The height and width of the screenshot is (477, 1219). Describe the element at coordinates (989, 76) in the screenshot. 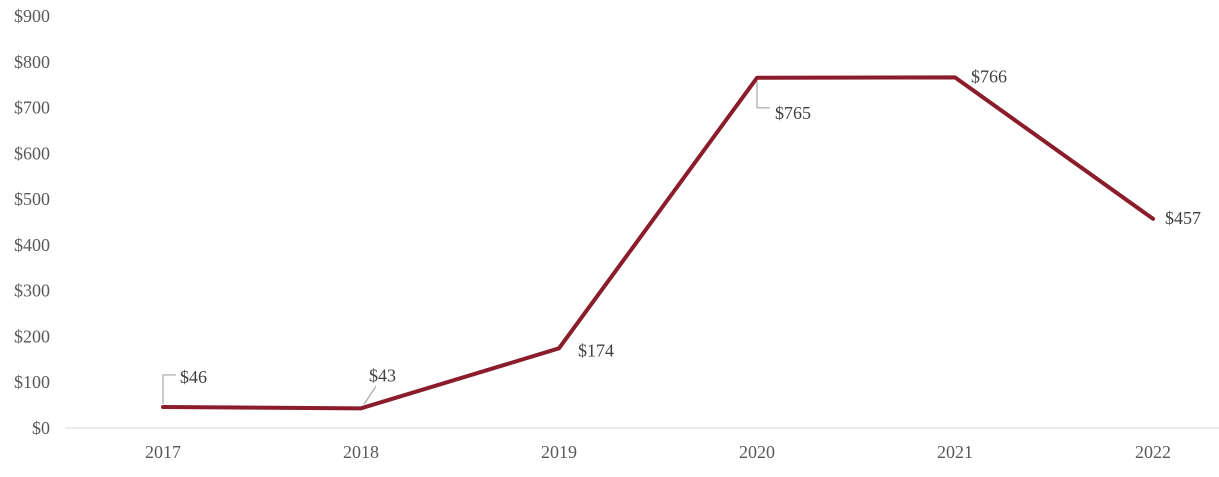

I see `data-label: $766` at that location.